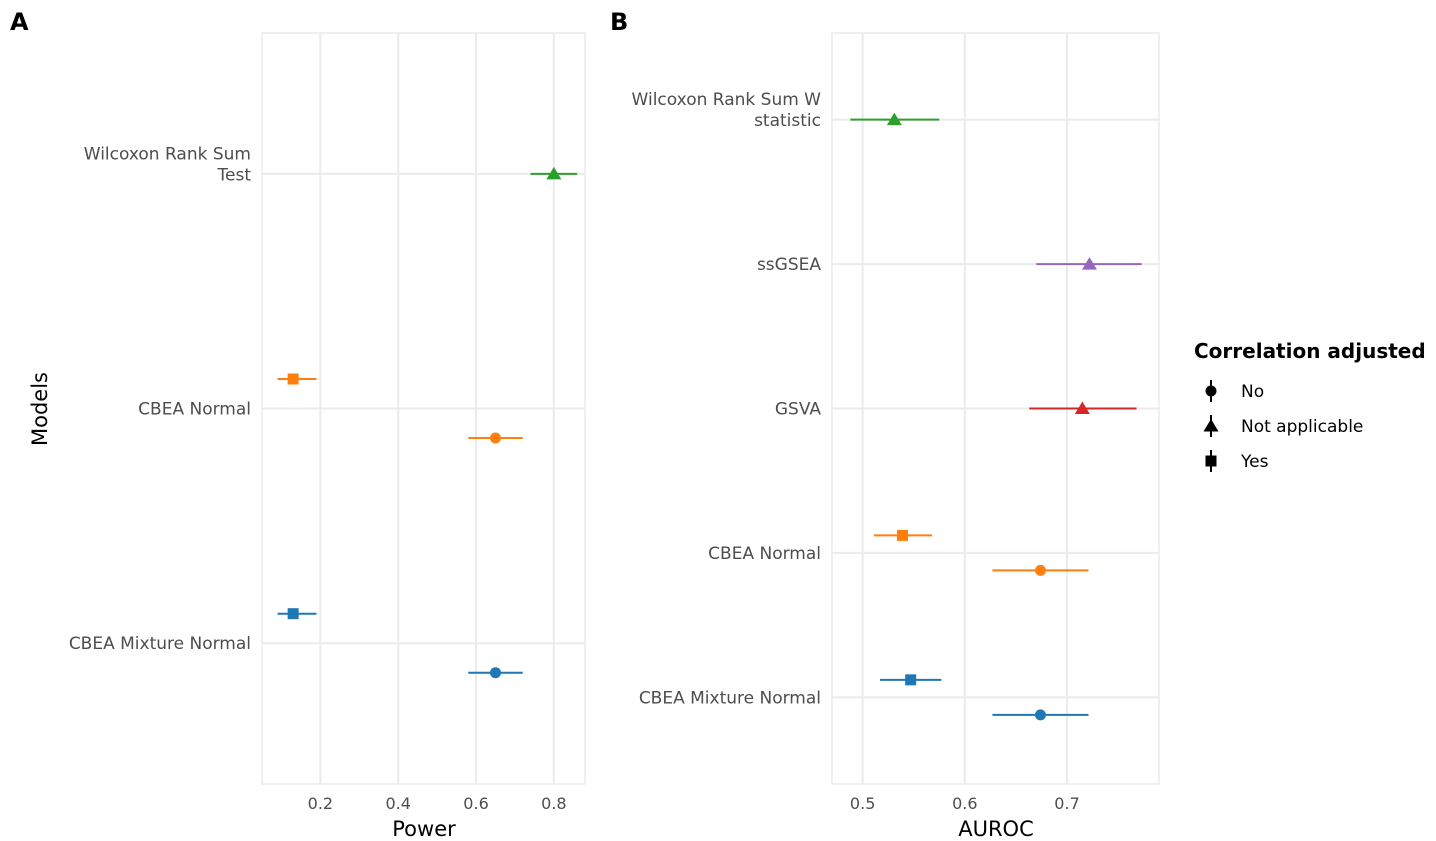 The height and width of the screenshot is (841, 1436). What do you see at coordinates (1211, 461) in the screenshot?
I see `legend-key-square` at bounding box center [1211, 461].